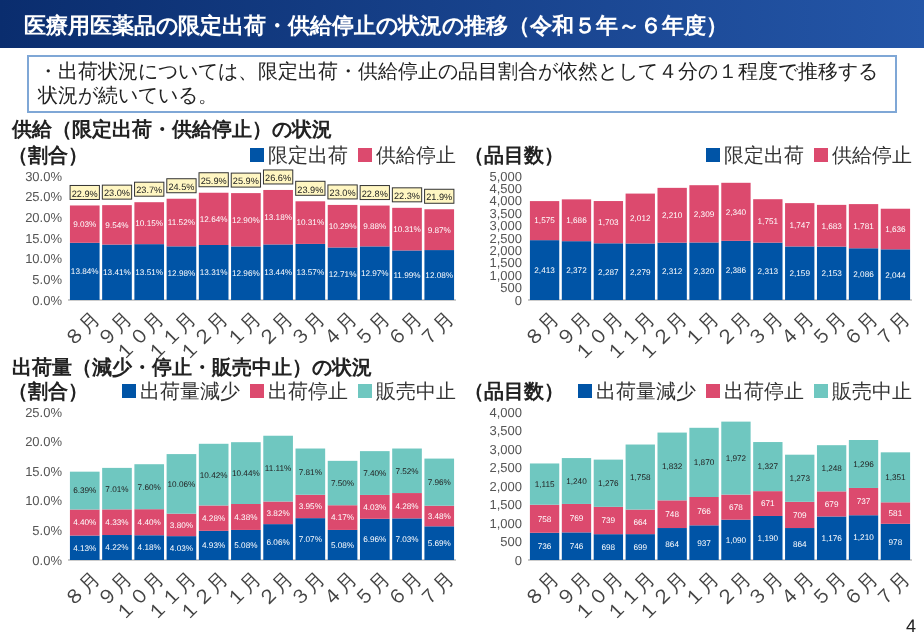 This screenshot has height=640, width=924. Describe the element at coordinates (910, 626) in the screenshot. I see `text: 4` at that location.